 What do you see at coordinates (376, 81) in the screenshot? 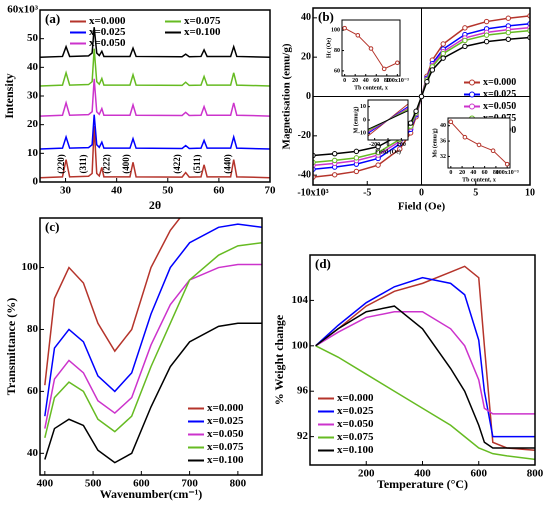
I see `x-tick-label: 60` at bounding box center [376, 81].